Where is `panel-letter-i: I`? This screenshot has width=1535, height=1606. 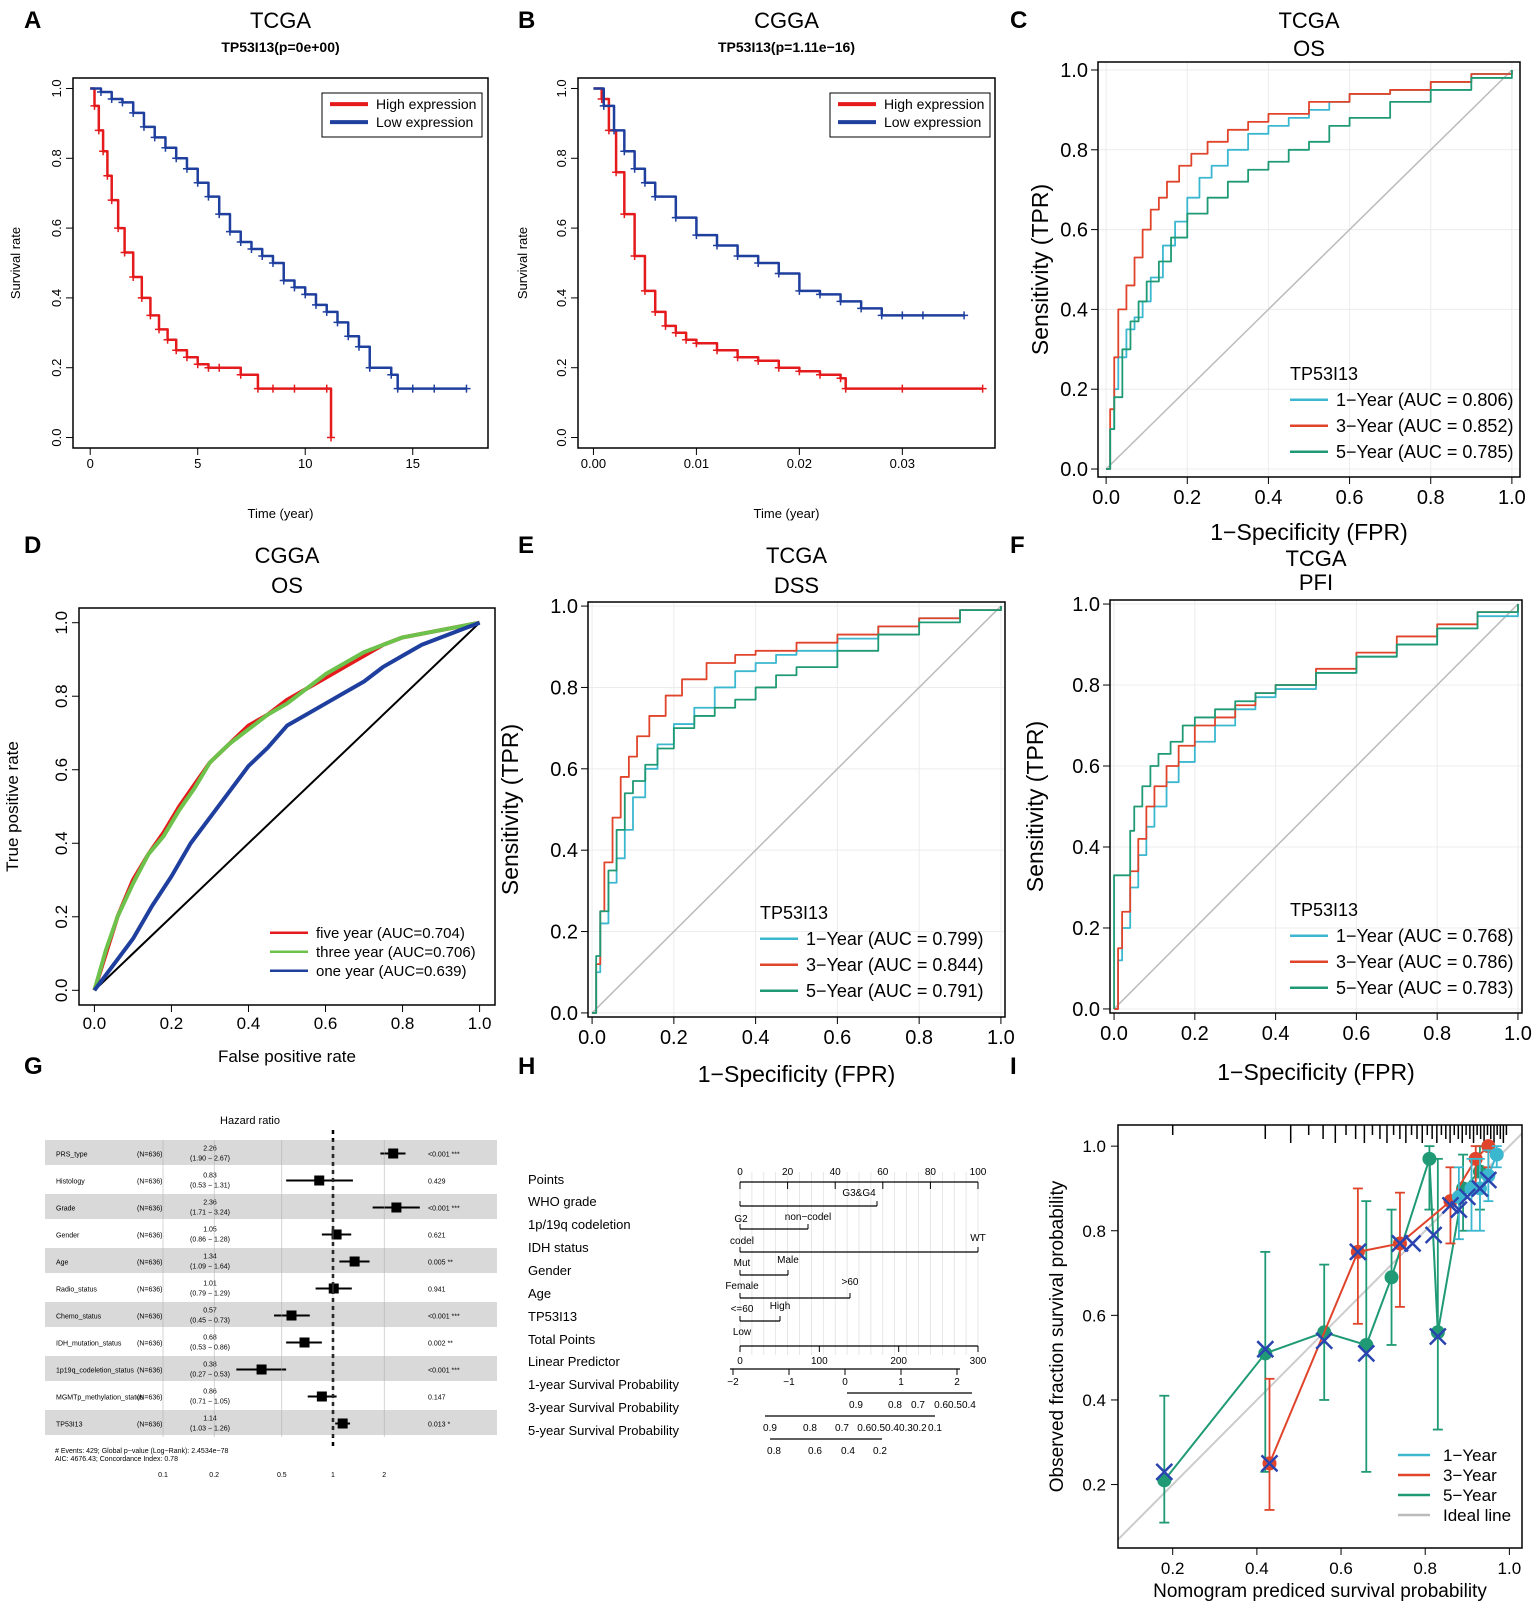 panel-letter-i: I is located at coordinates (1013, 1066).